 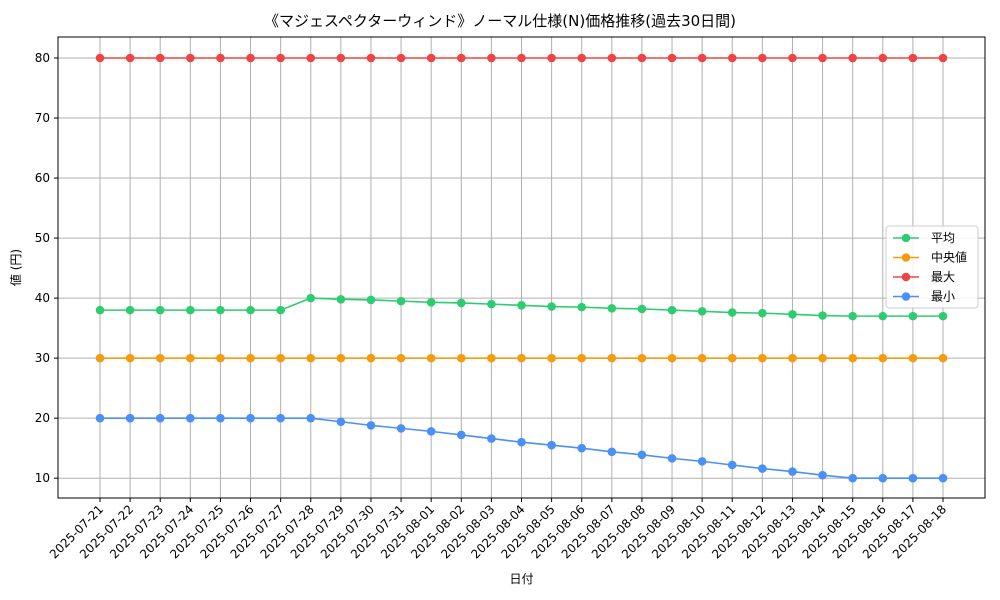 I want to click on legend-box, so click(x=932, y=267).